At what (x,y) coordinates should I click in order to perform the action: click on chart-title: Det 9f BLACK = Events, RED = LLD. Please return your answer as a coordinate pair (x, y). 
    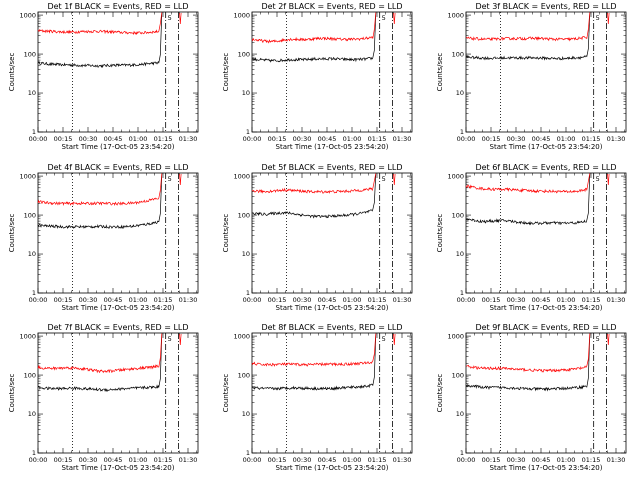
    Looking at the image, I should click on (545, 327).